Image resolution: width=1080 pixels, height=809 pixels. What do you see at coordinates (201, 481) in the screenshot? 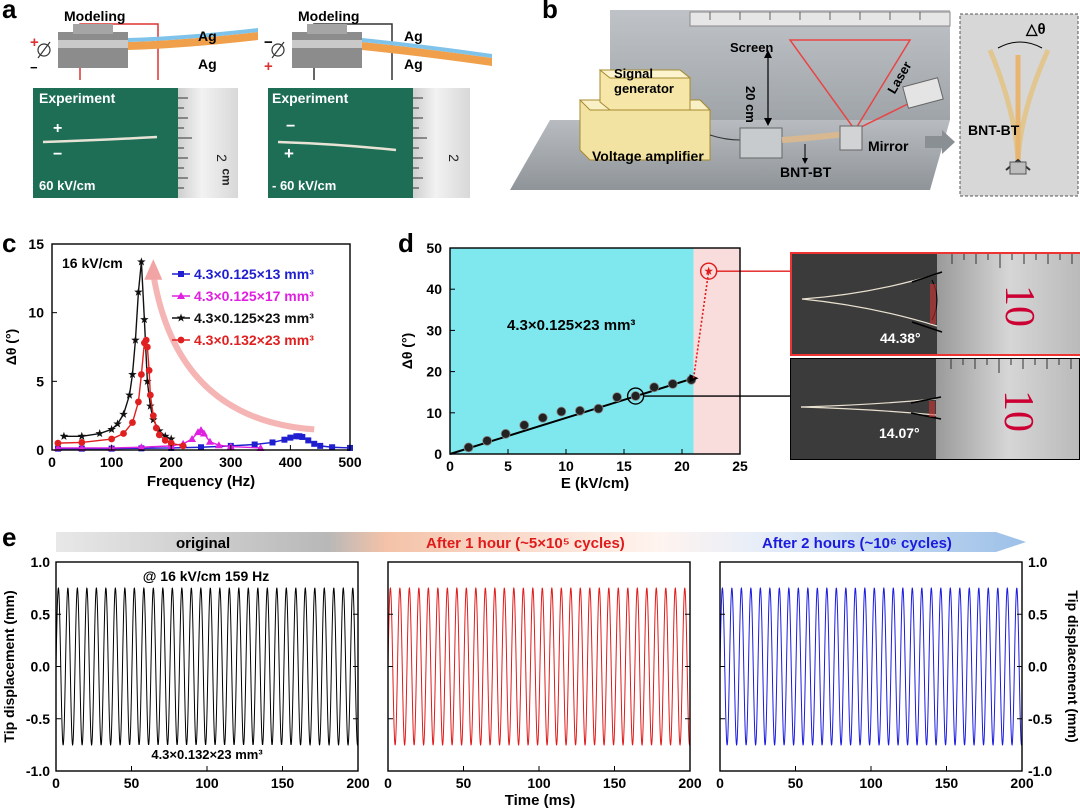
I see `x-axis-label: Frequency (Hz)` at bounding box center [201, 481].